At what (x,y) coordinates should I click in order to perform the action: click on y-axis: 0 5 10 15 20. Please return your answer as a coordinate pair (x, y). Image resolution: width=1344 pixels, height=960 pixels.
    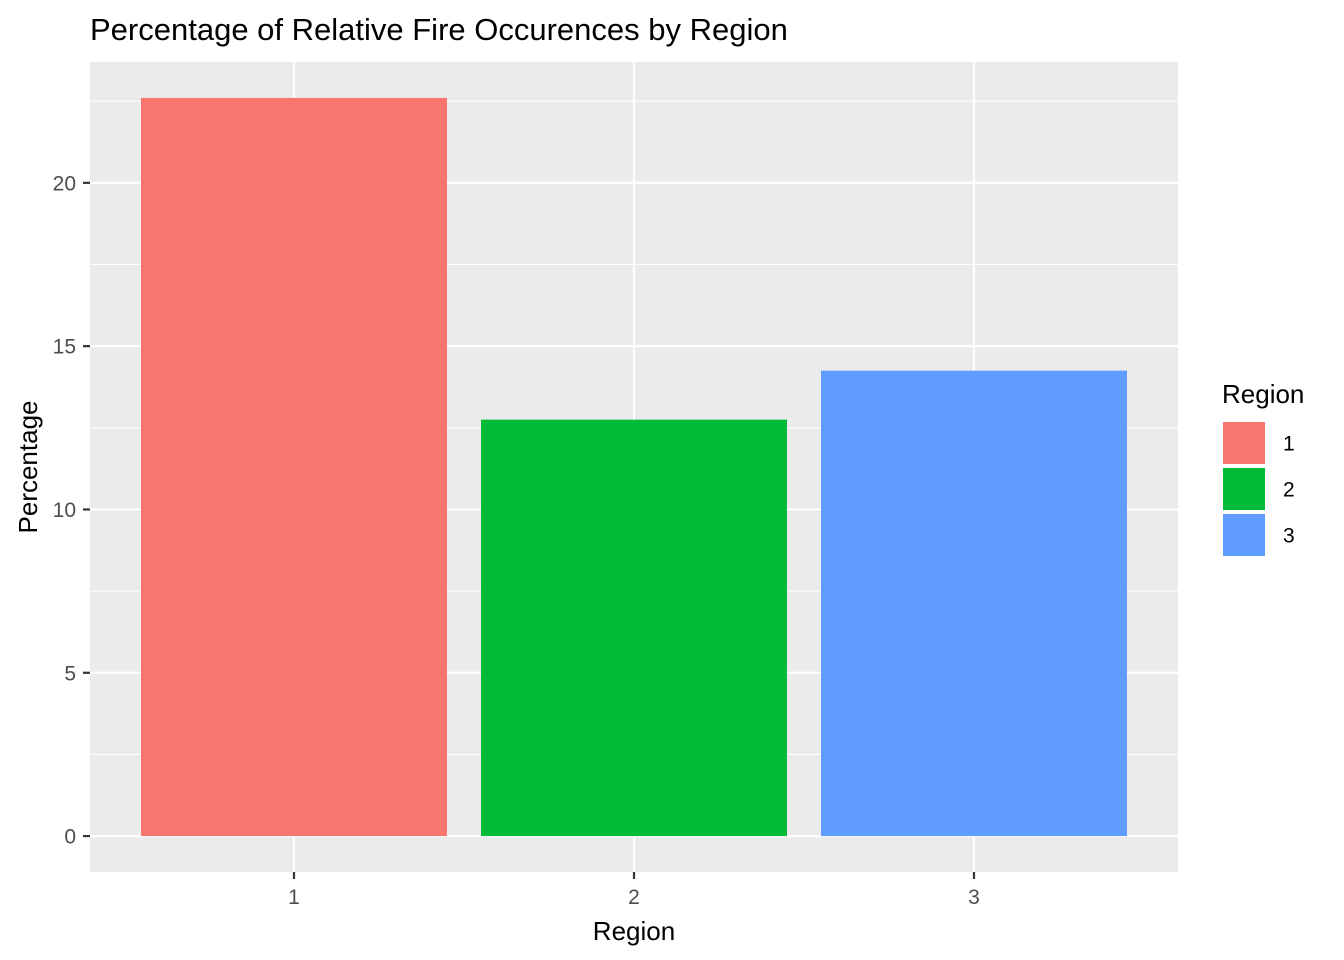
    Looking at the image, I should click on (71, 510).